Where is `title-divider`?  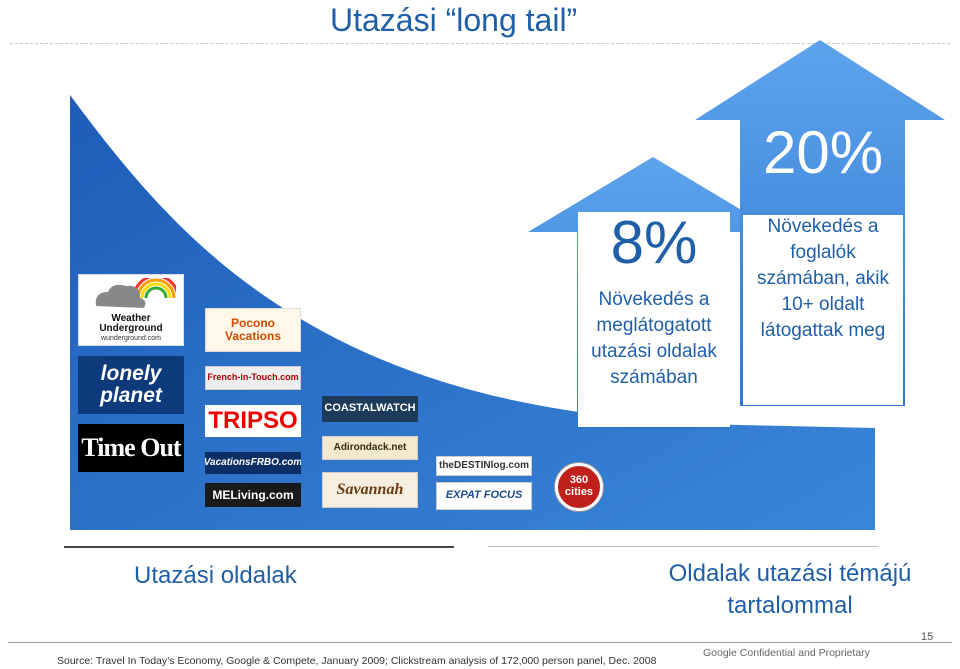 title-divider is located at coordinates (480, 43).